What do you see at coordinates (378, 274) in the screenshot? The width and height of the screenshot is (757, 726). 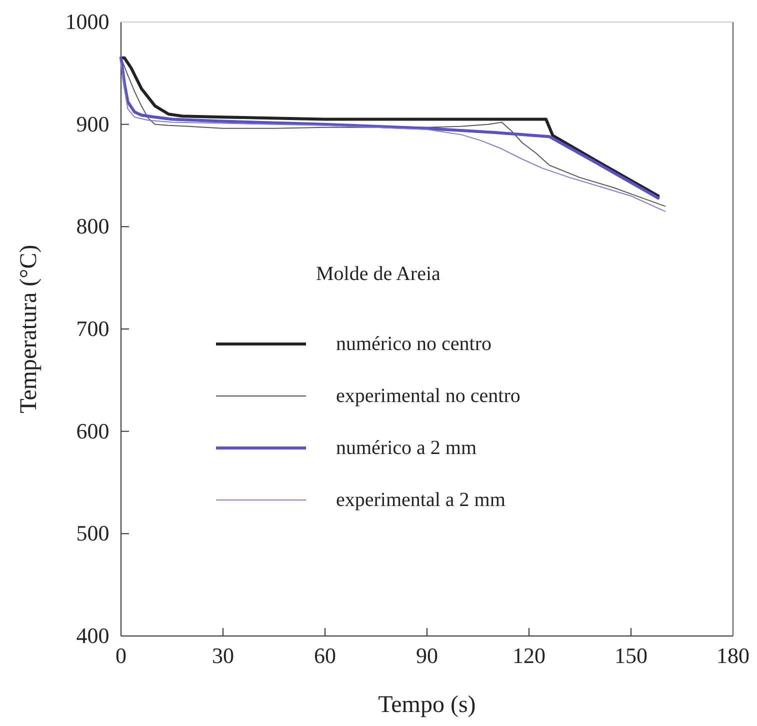 I see `legend-title: Molde de Areia` at bounding box center [378, 274].